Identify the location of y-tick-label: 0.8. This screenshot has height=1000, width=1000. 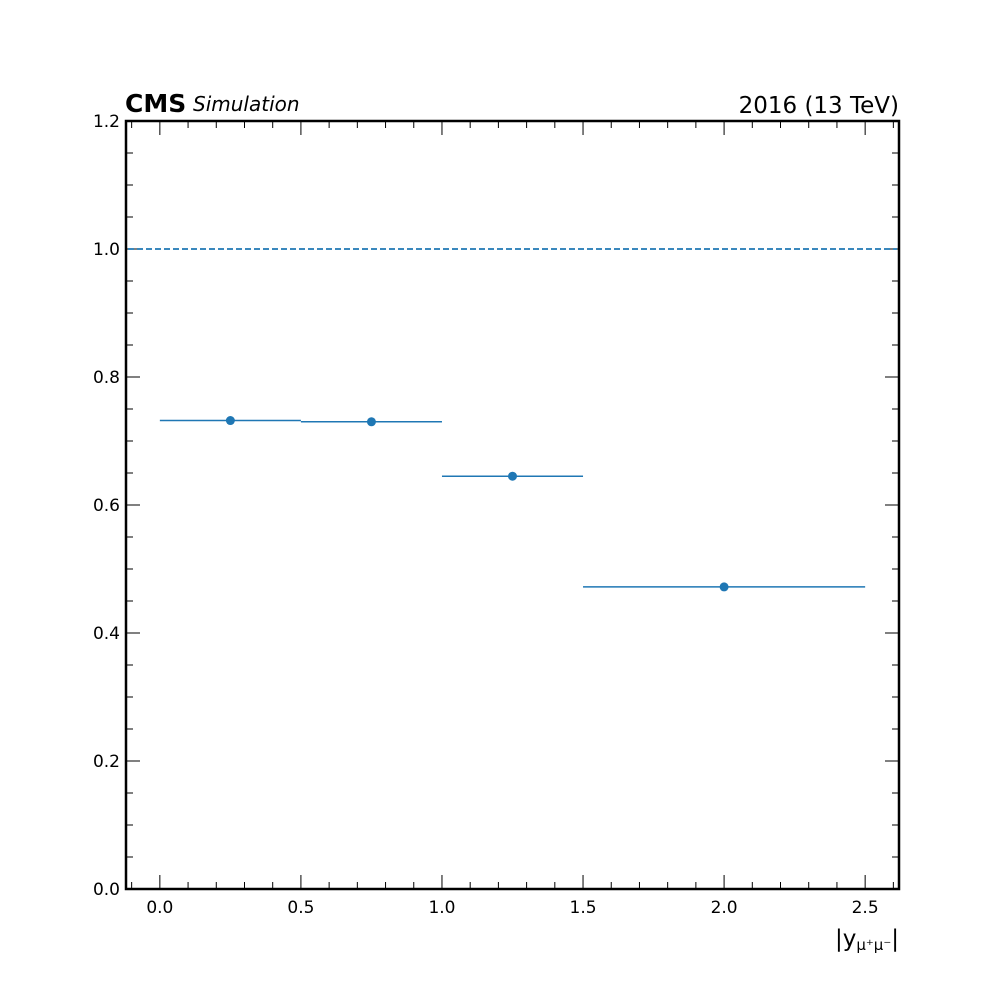
(106, 378).